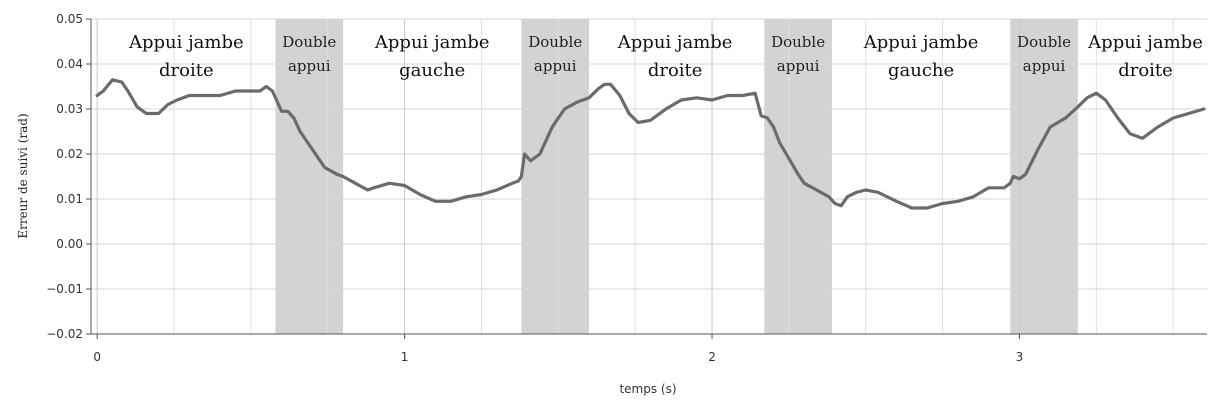 The height and width of the screenshot is (405, 1219). Describe the element at coordinates (69, 109) in the screenshot. I see `y-tick-label: 0.03` at that location.